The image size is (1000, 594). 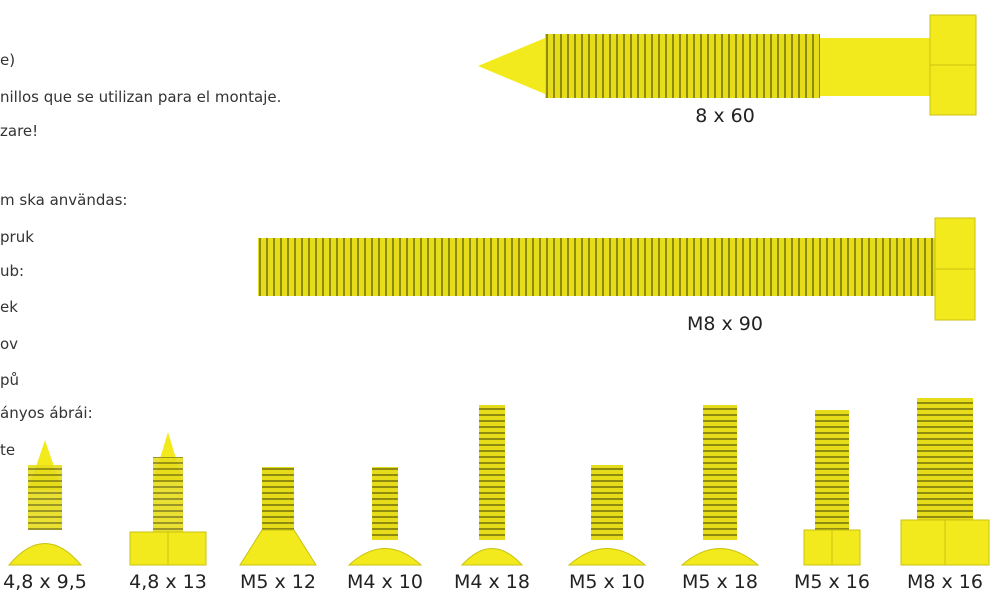 I want to click on screw-label: 4,8 x 9,5, so click(x=45, y=582).